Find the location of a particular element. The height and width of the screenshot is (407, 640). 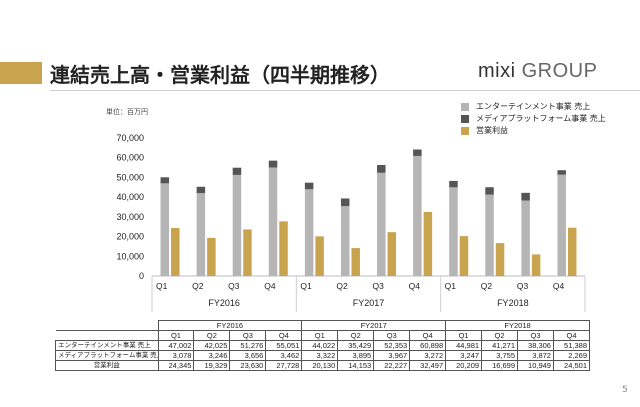

table-cell: 27,728 is located at coordinates (284, 365).